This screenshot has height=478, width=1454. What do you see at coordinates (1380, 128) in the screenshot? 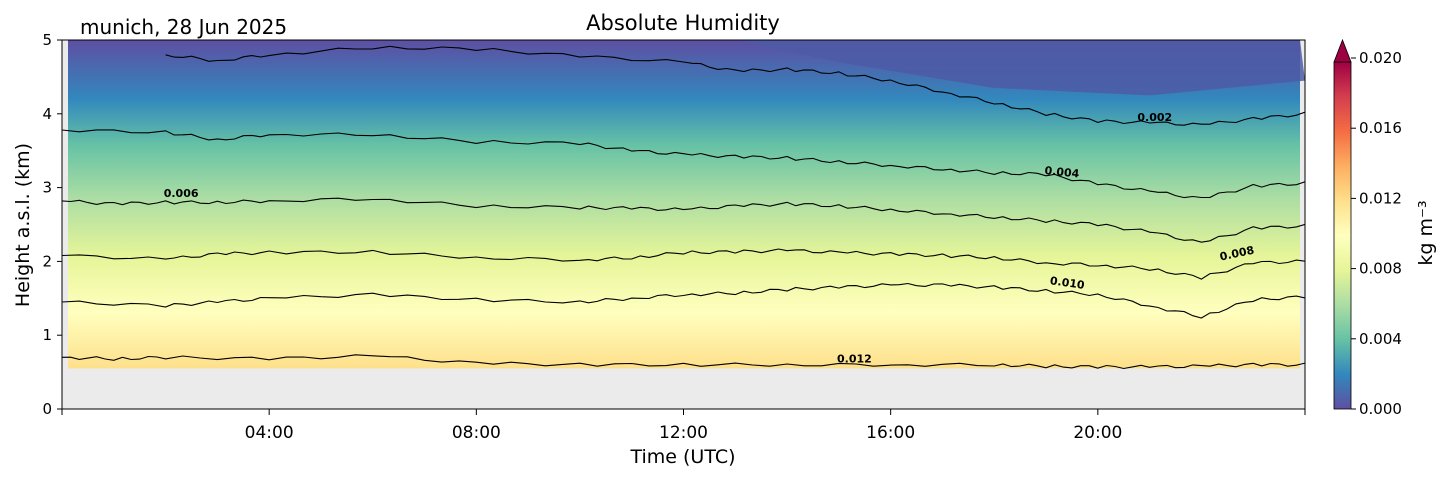
I see `colorbar-tick-label: 0.016` at bounding box center [1380, 128].